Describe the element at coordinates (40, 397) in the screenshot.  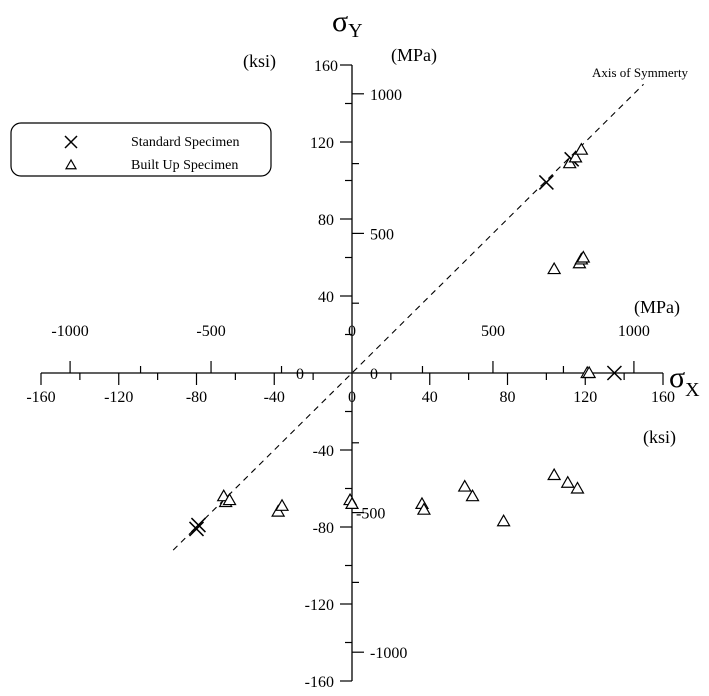
I see `x-tick-label-ksi: -160` at that location.